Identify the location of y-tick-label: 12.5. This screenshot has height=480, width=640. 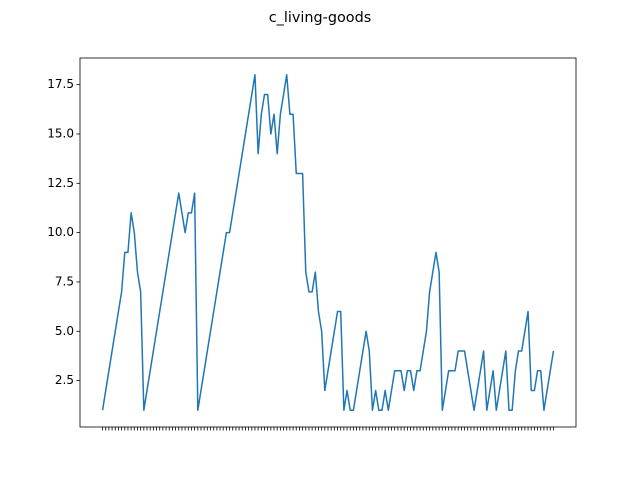
(60, 183).